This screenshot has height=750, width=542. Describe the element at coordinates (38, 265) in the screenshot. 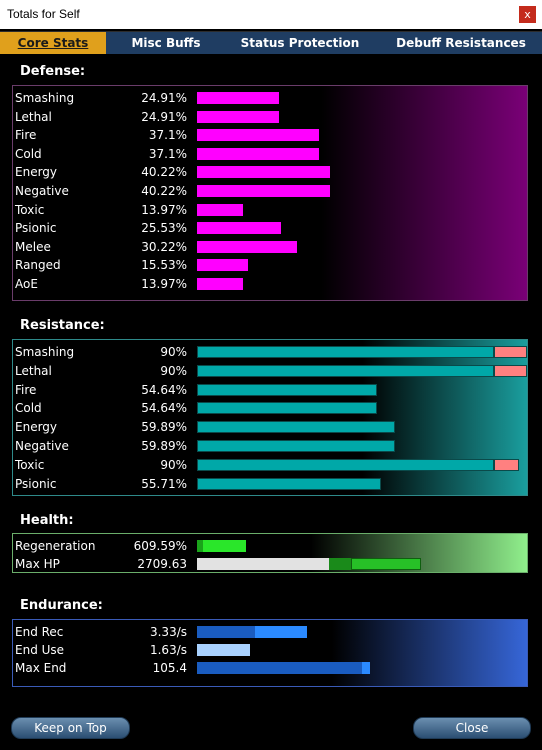

I see `defense-row-label: Ranged` at that location.